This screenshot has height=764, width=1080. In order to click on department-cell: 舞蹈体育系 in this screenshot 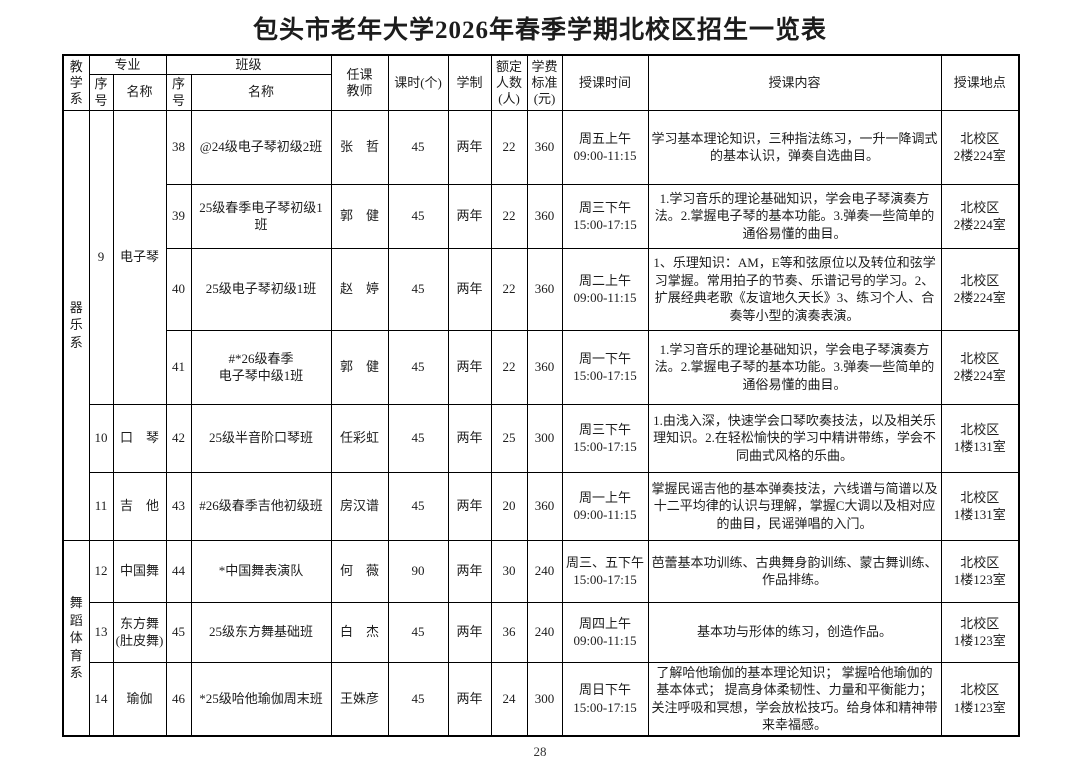, I will do `click(76, 638)`.